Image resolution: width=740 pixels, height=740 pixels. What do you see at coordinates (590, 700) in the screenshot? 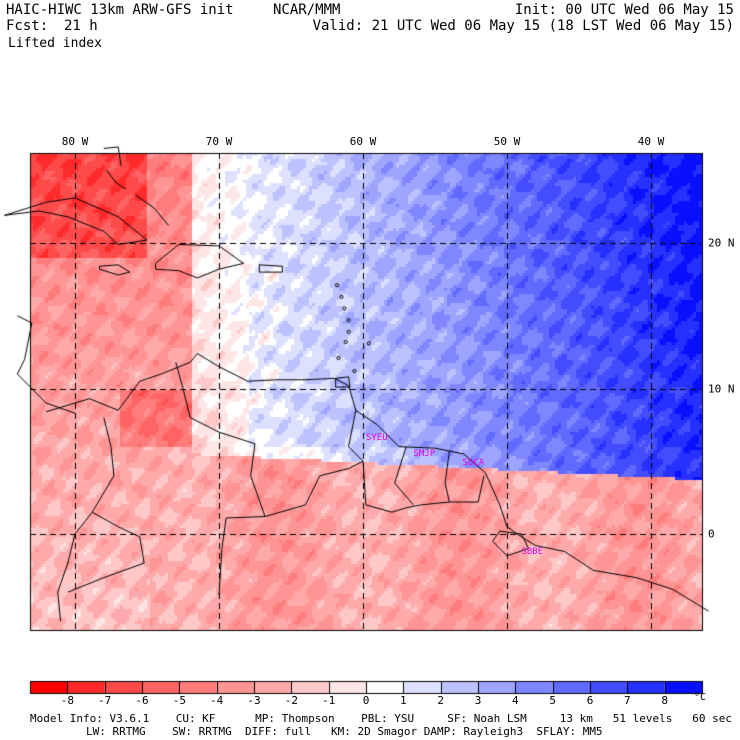
I see `colorbar-label-14: 6` at bounding box center [590, 700].